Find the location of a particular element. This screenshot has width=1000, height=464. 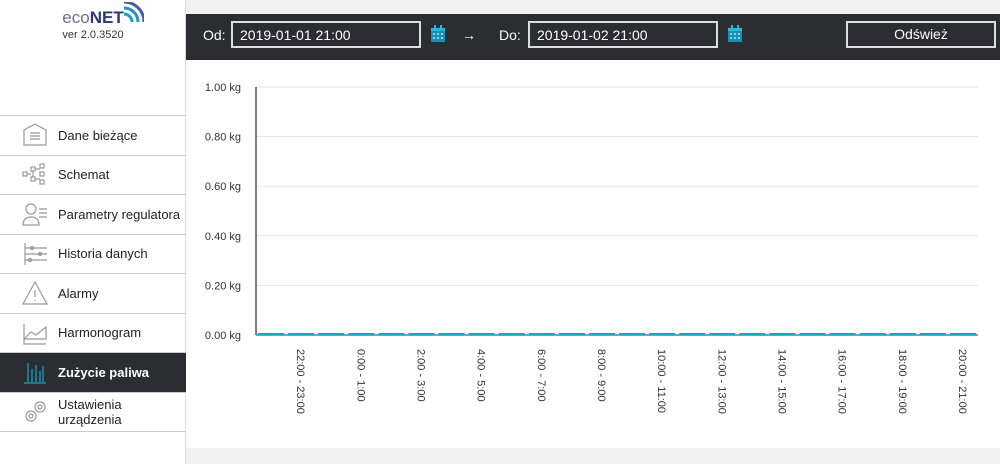

sidebar-item-label: Dane bieżące is located at coordinates (98, 135).